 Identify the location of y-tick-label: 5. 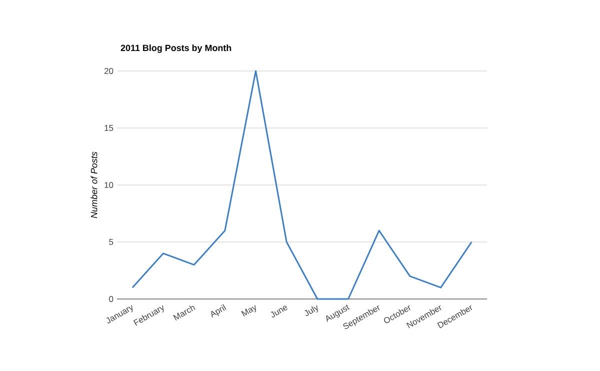
(111, 242).